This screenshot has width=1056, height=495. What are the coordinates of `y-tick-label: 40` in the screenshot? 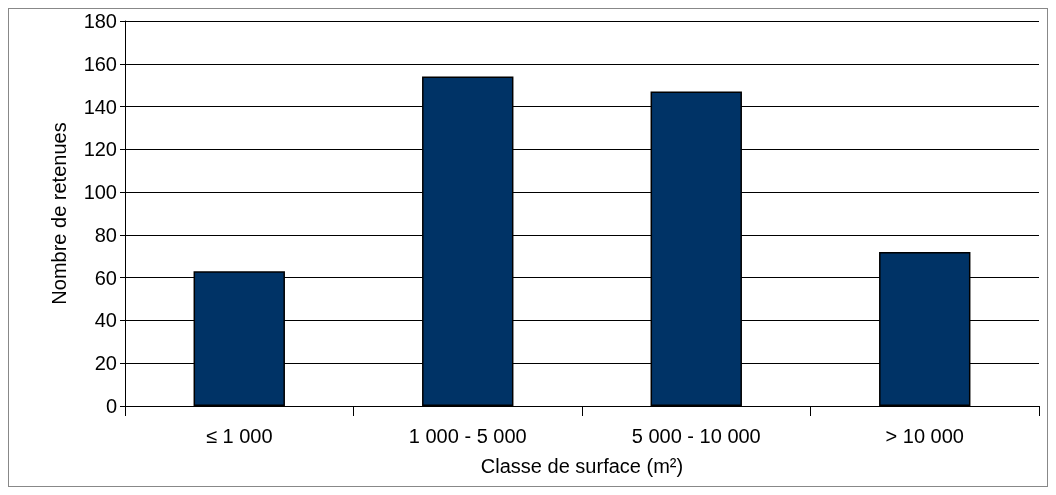 It's located at (105, 320).